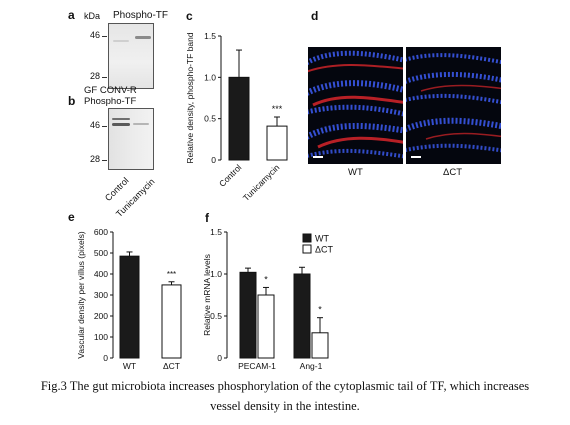 This screenshot has width=570, height=425. I want to click on scale-bar-dct, so click(416, 157).